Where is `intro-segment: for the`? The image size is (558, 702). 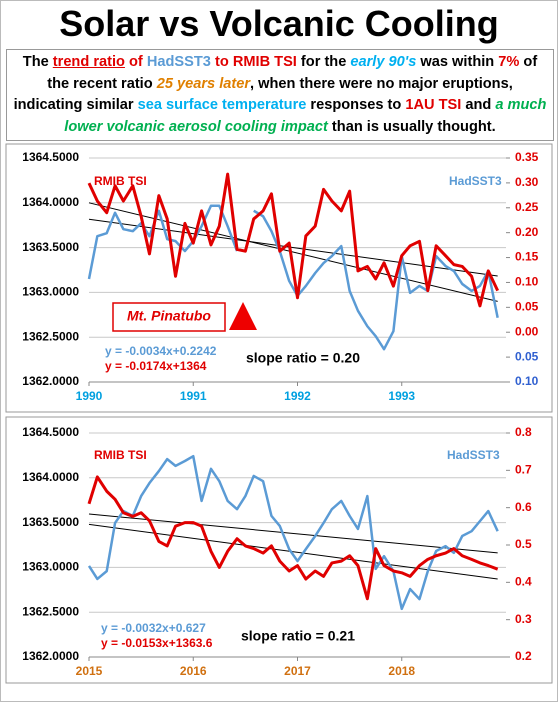 intro-segment: for the is located at coordinates (323, 62).